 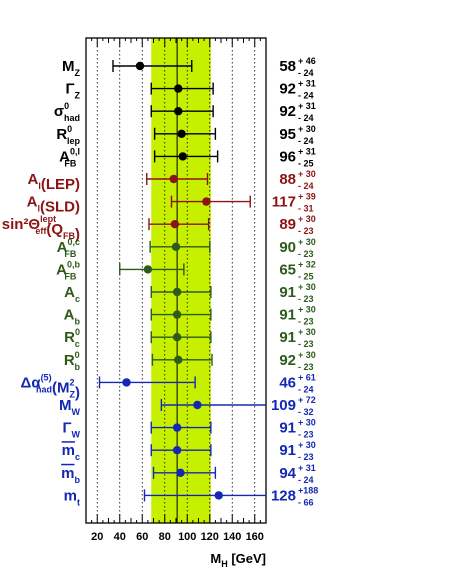 I want to click on label-suffix-sup: 2, so click(x=71, y=382).